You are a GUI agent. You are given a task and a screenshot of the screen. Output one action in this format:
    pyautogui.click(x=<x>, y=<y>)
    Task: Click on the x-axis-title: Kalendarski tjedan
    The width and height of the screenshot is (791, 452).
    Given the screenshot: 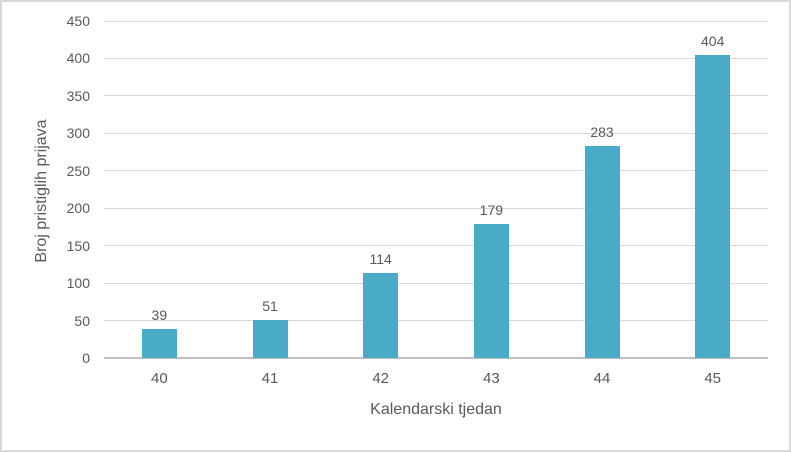 What is the action you would take?
    pyautogui.click(x=436, y=409)
    